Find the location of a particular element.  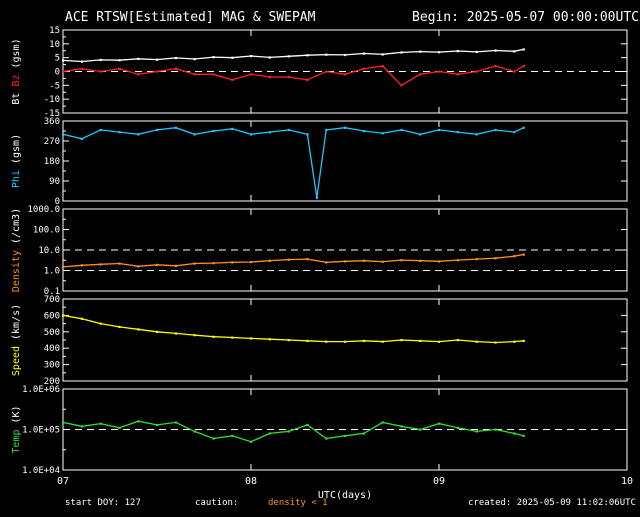

density-ytick-label: 1.0 is located at coordinates (52, 272).